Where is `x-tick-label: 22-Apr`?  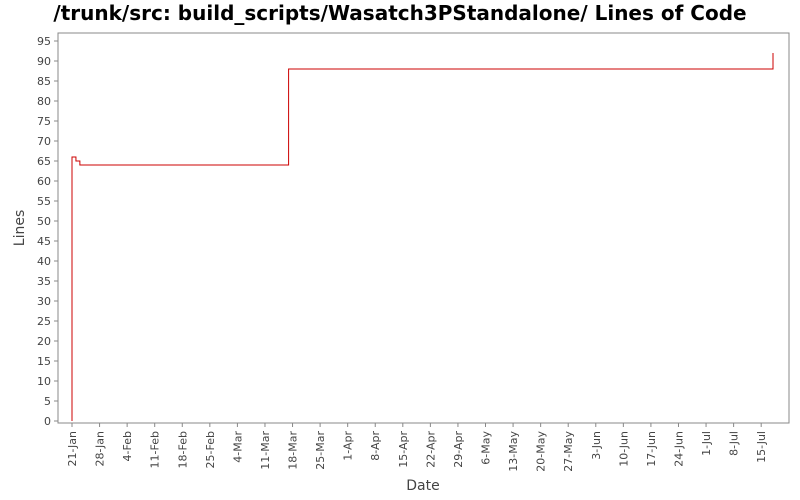
x-tick-label: 22-Apr is located at coordinates (430, 449).